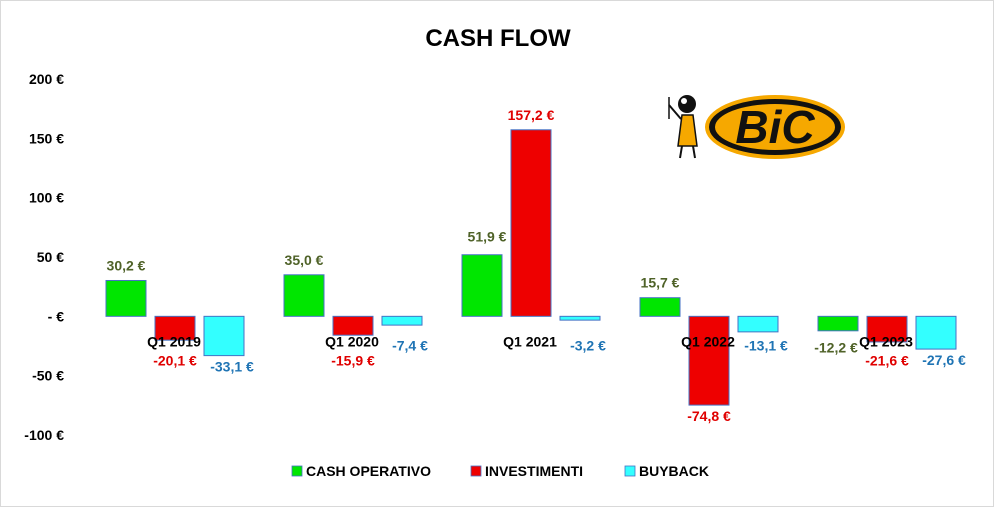  Describe the element at coordinates (46, 138) in the screenshot. I see `y-tick-label: 150 €` at that location.